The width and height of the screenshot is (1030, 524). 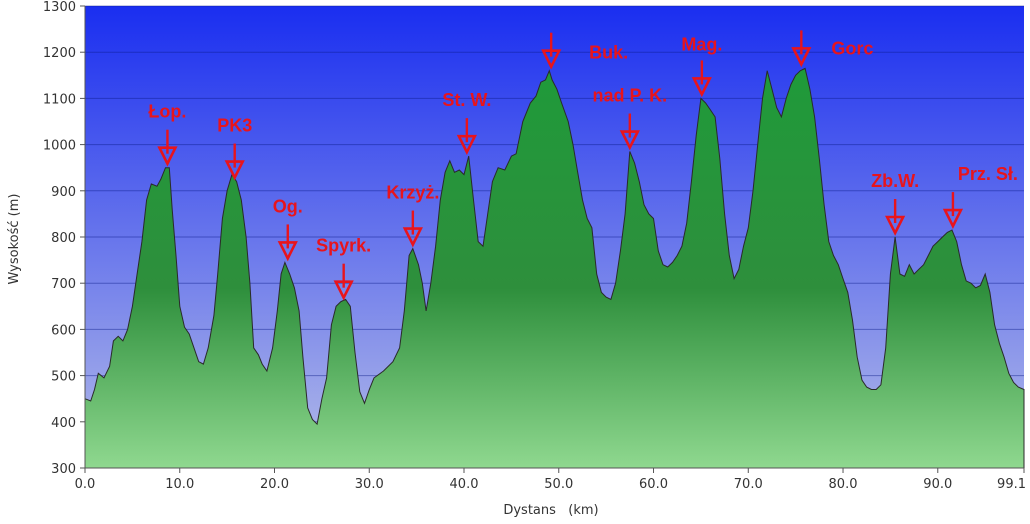 What do you see at coordinates (464, 484) in the screenshot?
I see `x-tick-label: 40.0` at bounding box center [464, 484].